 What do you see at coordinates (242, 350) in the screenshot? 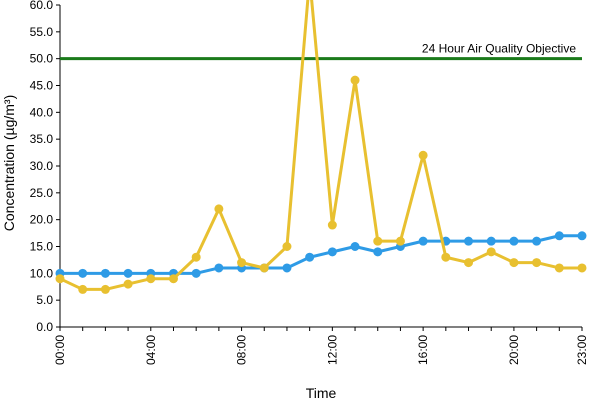
I see `x-tick-label: 08:00` at bounding box center [242, 350].